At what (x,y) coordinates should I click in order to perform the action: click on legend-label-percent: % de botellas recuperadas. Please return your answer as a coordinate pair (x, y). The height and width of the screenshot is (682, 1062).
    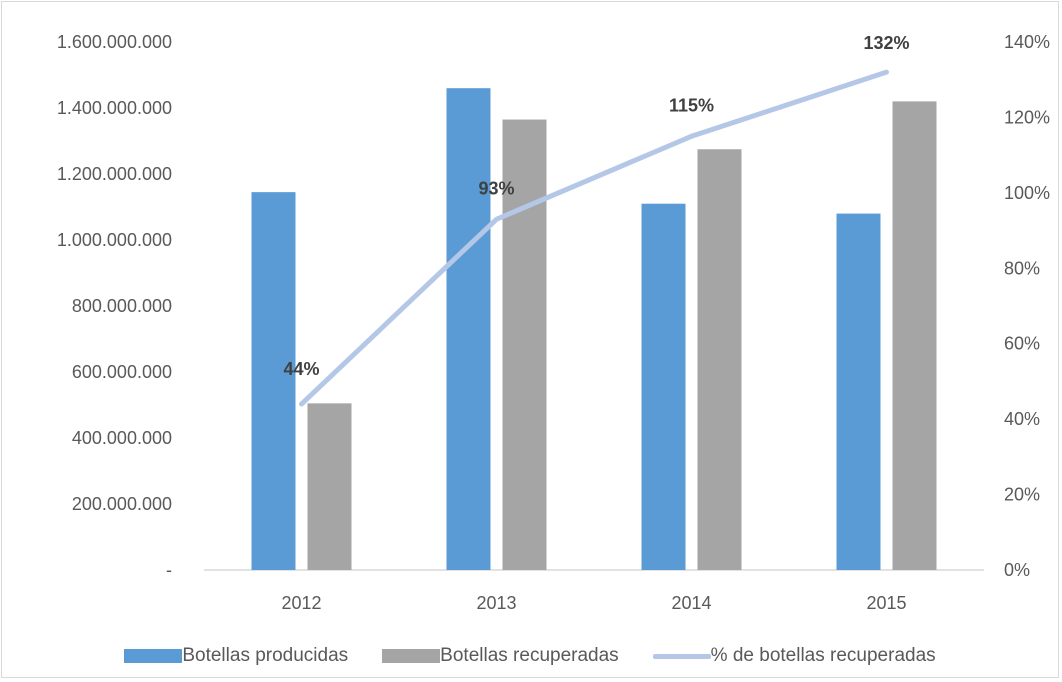
    Looking at the image, I should click on (823, 655).